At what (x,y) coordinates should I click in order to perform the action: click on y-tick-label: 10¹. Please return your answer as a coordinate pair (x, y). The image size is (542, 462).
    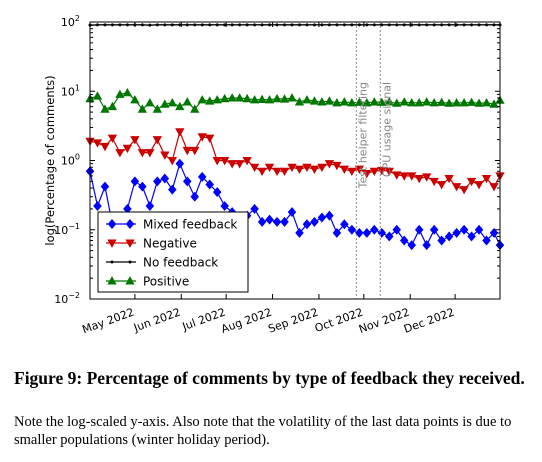
    Looking at the image, I should click on (70, 90).